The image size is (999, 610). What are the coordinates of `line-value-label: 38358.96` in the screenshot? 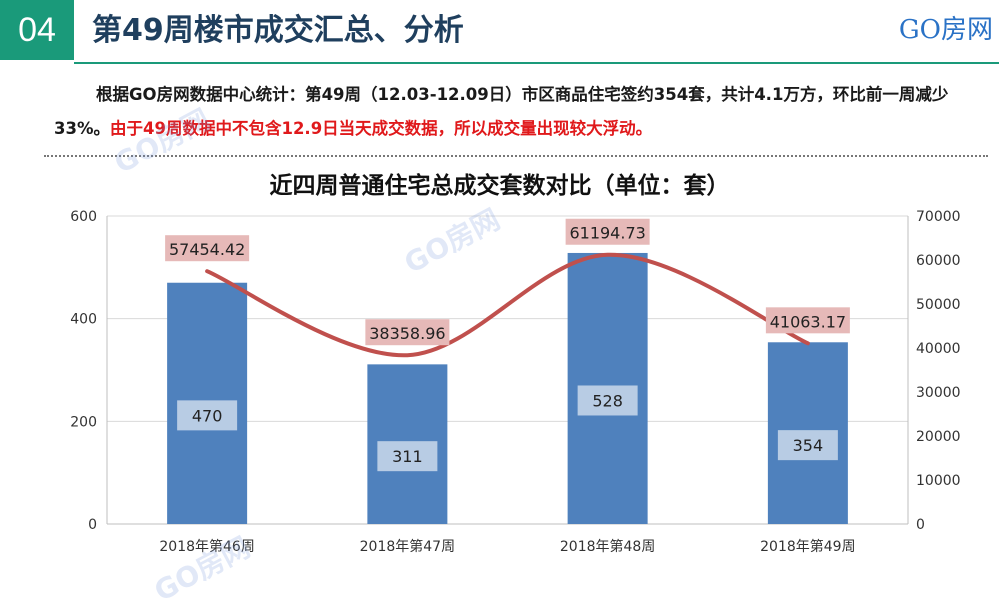 It's located at (407, 333).